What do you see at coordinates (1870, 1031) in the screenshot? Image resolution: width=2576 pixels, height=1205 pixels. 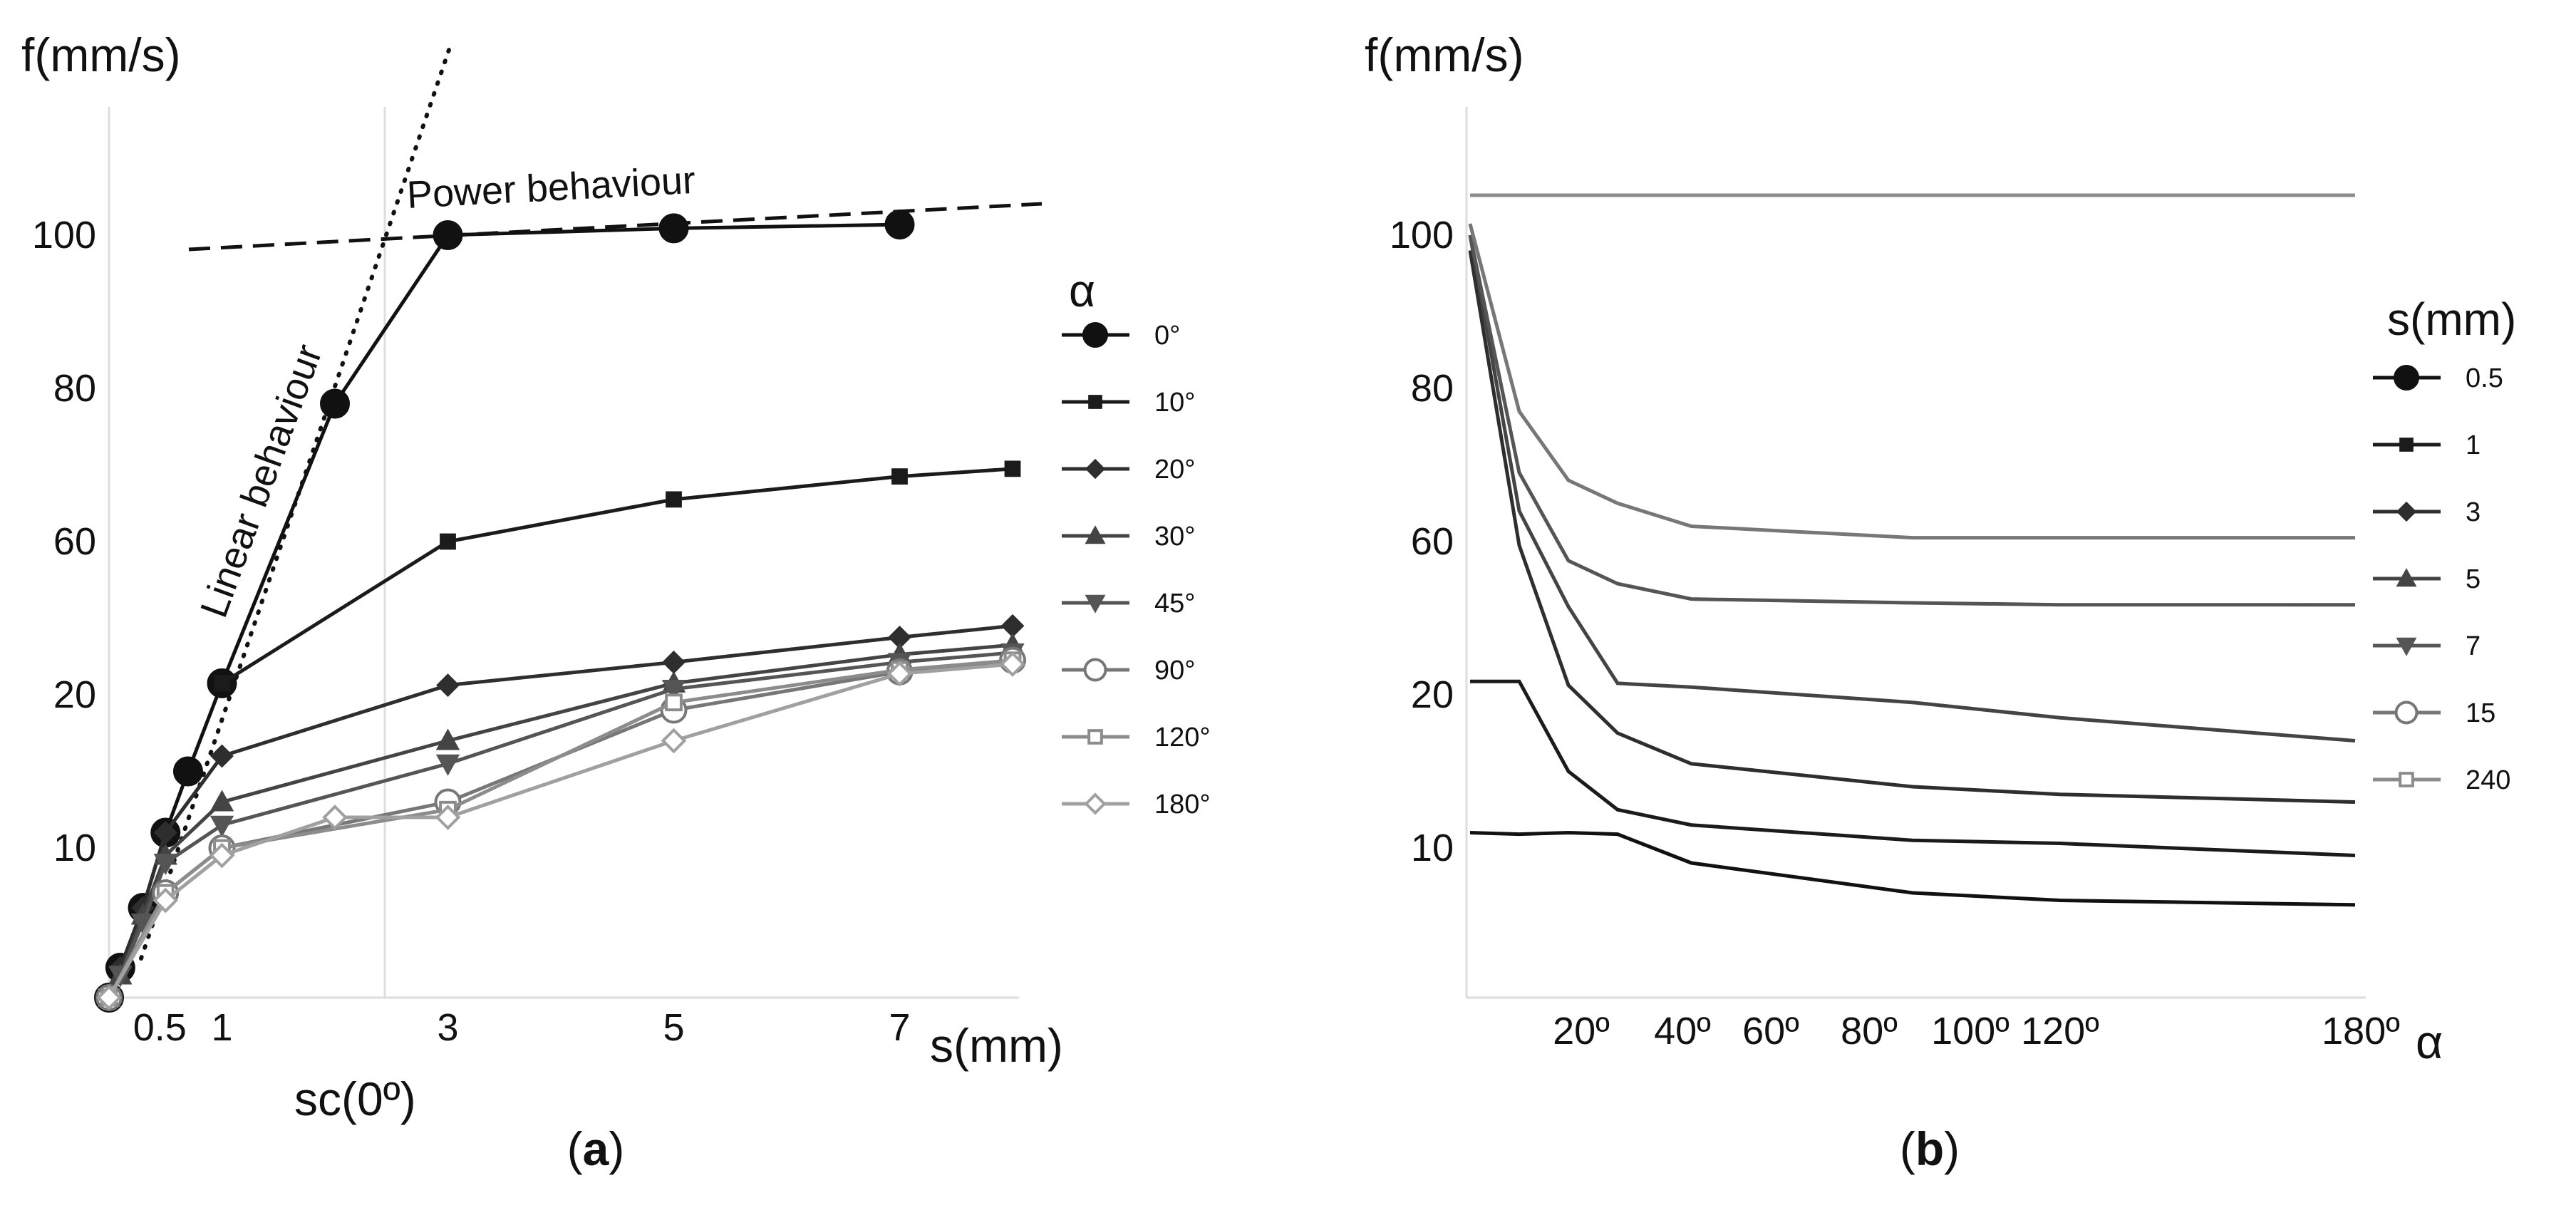 I see `x-tick-label: 80º` at bounding box center [1870, 1031].